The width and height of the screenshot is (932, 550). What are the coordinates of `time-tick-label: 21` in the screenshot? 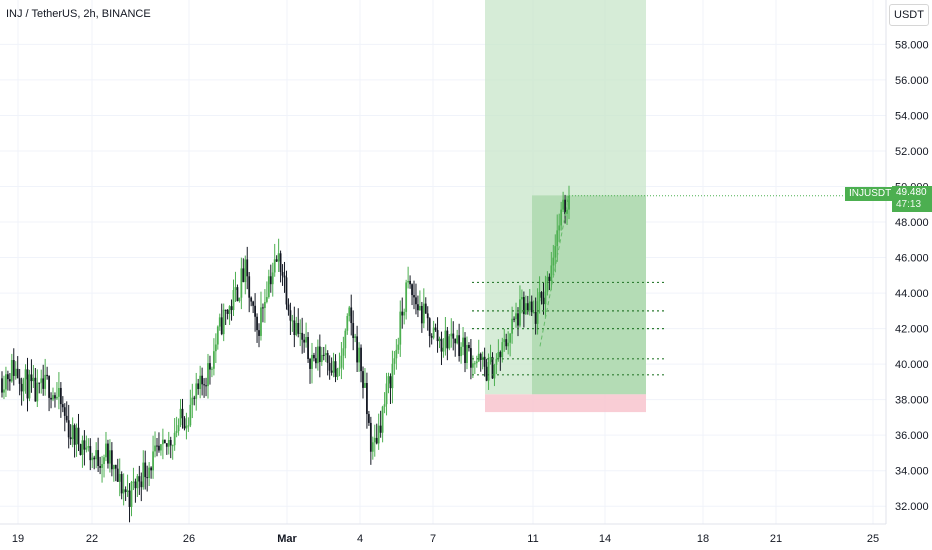 It's located at (776, 539).